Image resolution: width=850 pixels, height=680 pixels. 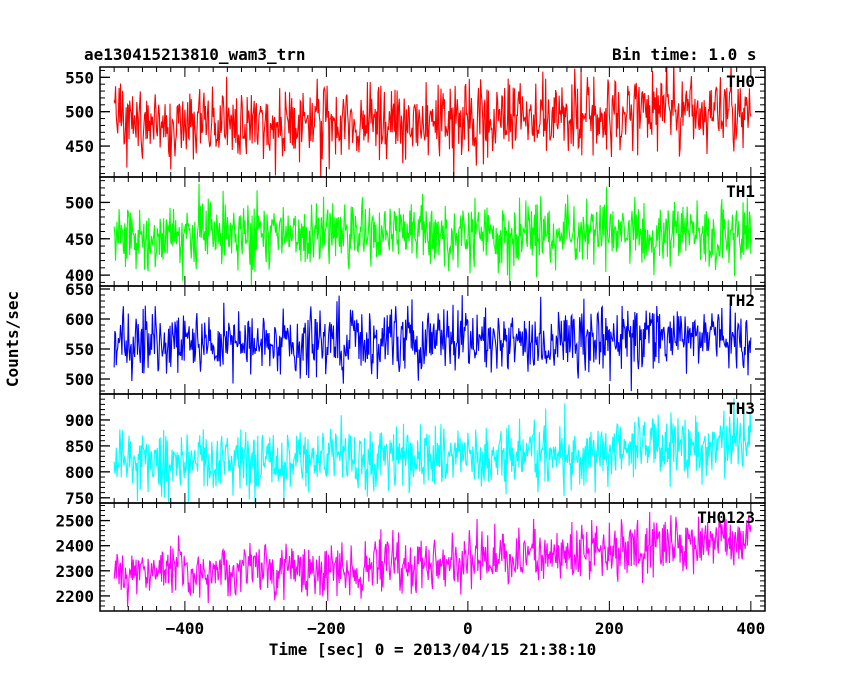 What do you see at coordinates (79, 420) in the screenshot?
I see `y-tick-label: 900` at bounding box center [79, 420].